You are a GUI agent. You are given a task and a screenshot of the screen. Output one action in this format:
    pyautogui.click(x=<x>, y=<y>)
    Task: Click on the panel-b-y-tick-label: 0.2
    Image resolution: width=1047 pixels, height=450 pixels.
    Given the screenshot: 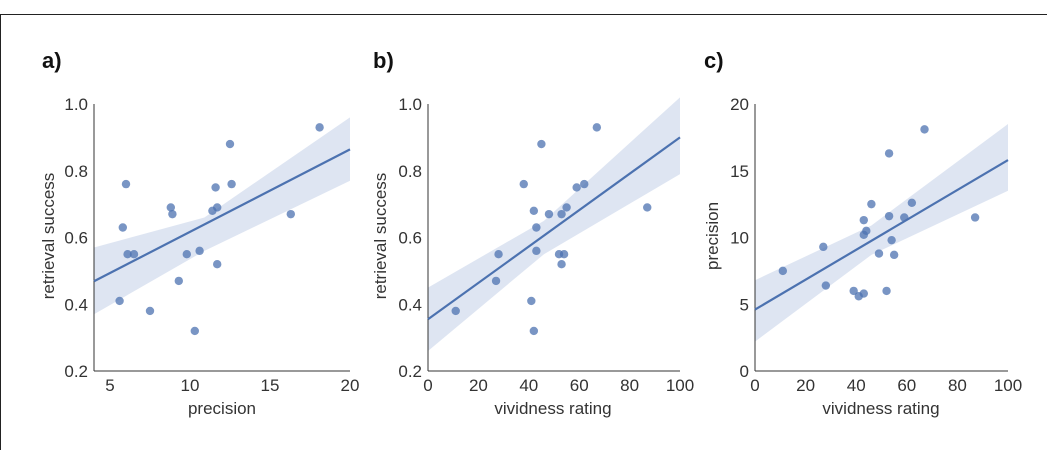 What is the action you would take?
    pyautogui.click(x=410, y=371)
    